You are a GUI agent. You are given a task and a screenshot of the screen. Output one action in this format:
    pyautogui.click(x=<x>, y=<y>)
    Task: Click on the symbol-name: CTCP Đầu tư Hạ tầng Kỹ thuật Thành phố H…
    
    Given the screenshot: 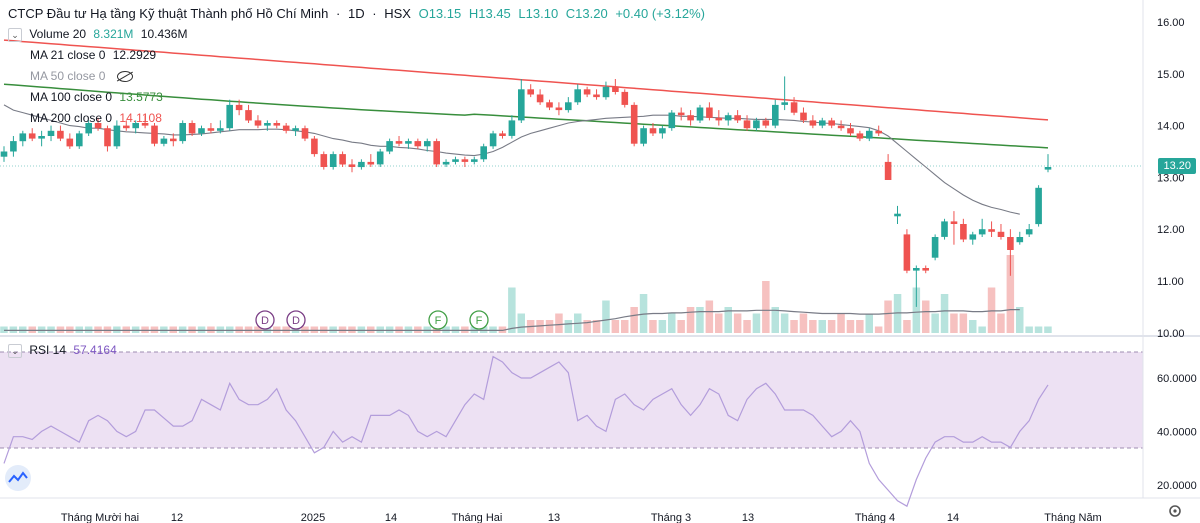 What is the action you would take?
    pyautogui.click(x=168, y=13)
    